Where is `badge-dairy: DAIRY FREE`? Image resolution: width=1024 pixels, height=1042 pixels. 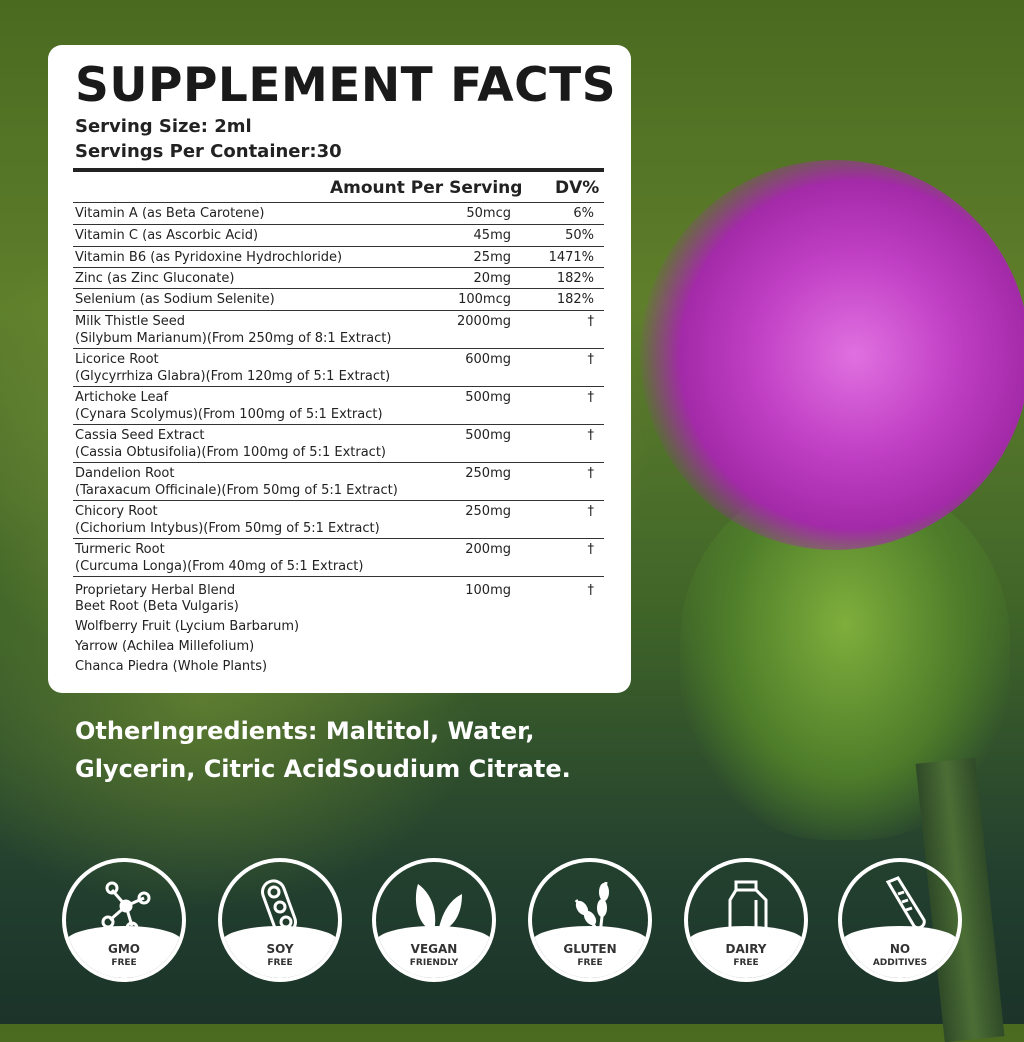
badge-dairy: DAIRY FREE is located at coordinates (746, 920).